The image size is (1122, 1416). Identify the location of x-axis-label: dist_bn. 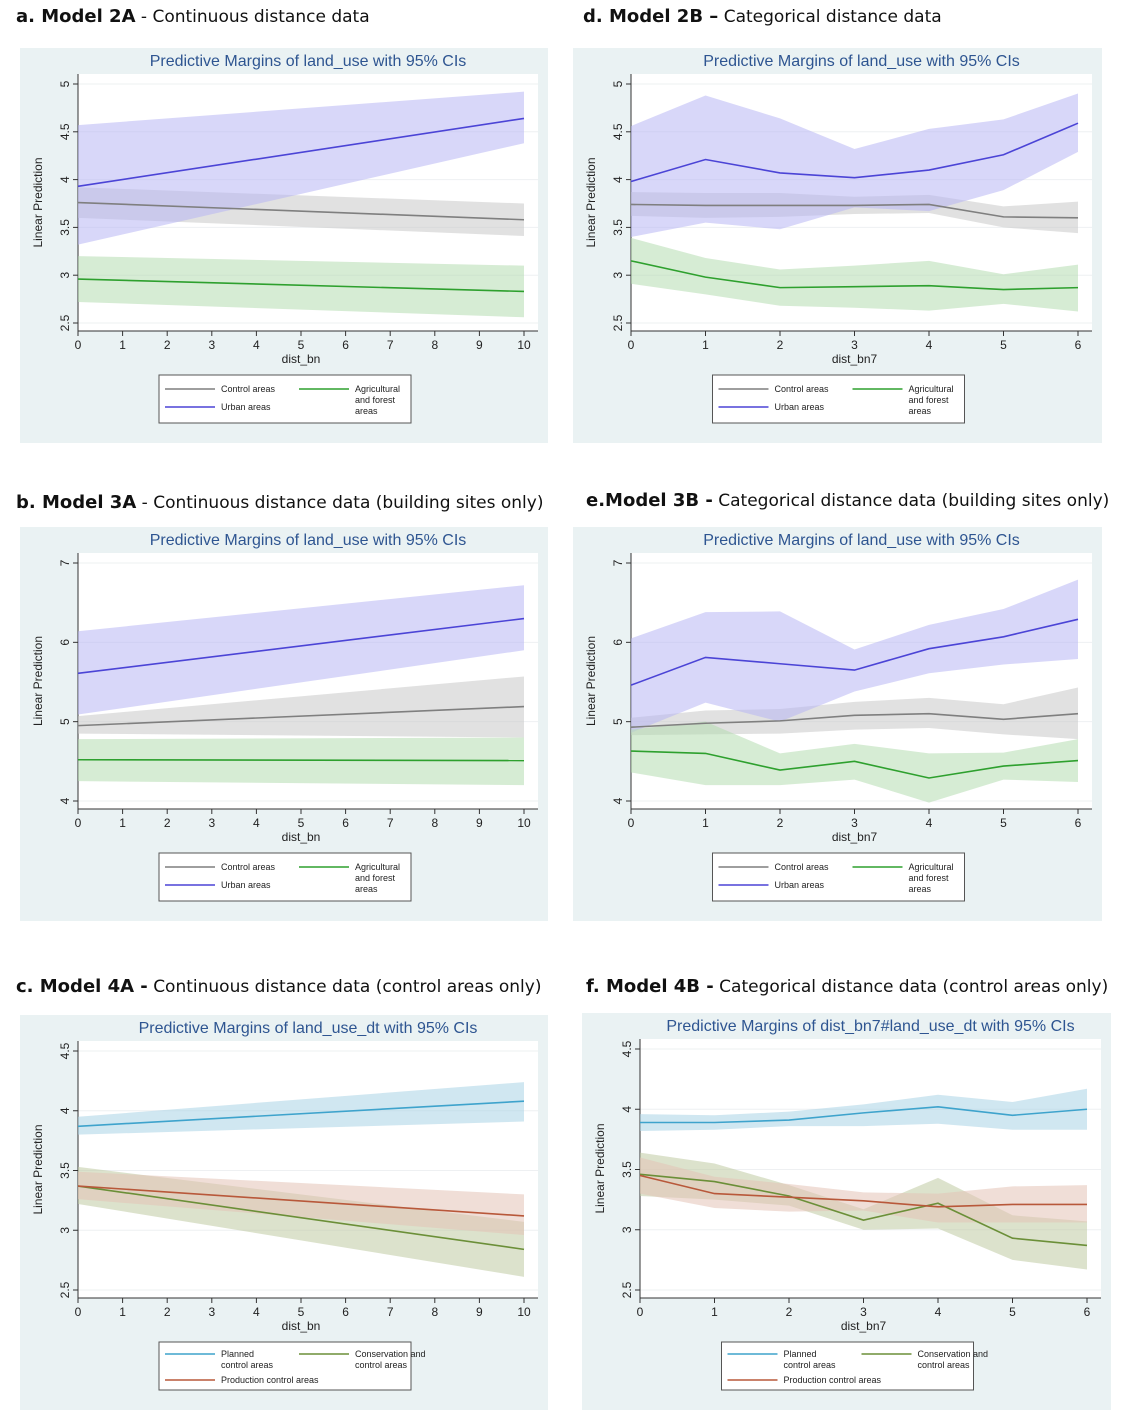
(301, 1326).